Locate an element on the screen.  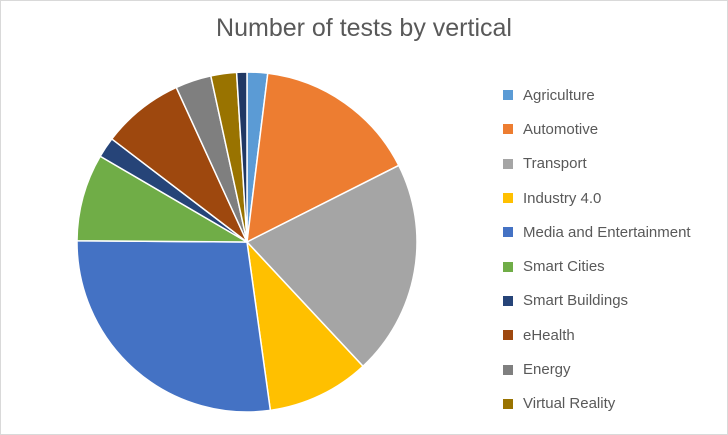
legend-item-smart-buildings: Smart Buildings is located at coordinates (597, 301).